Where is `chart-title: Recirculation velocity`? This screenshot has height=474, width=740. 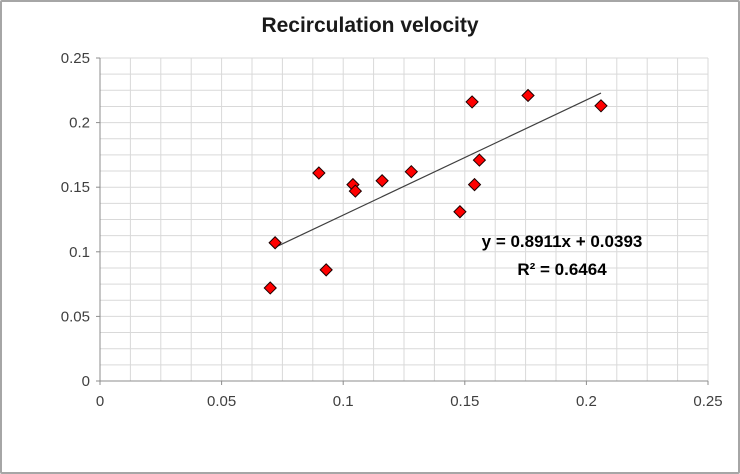 chart-title: Recirculation velocity is located at coordinates (370, 25).